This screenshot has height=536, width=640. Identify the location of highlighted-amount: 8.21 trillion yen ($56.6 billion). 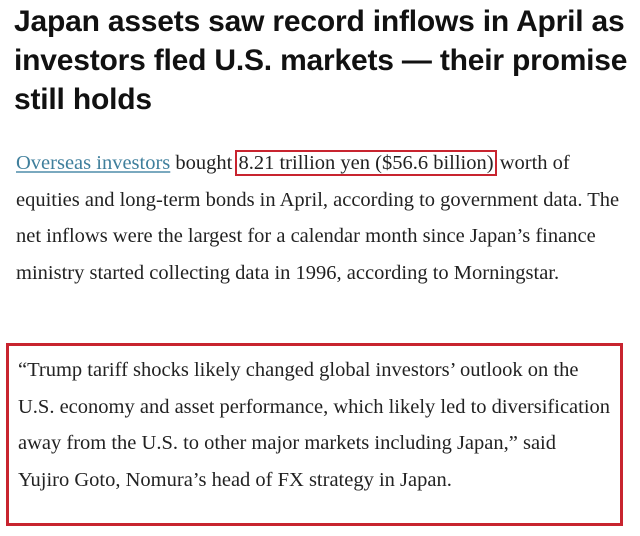
(366, 163).